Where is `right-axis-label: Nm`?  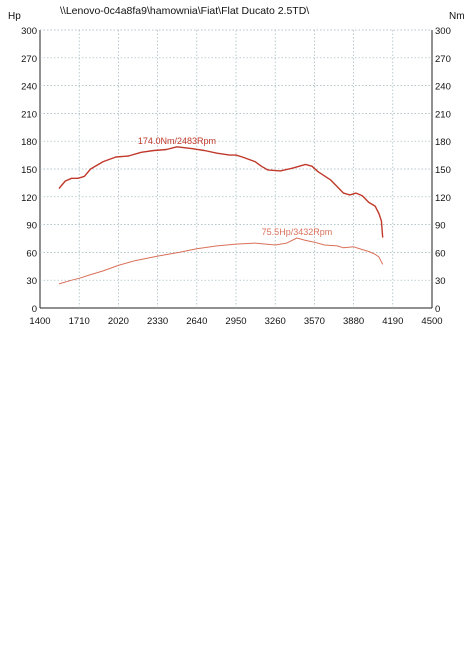 right-axis-label: Nm is located at coordinates (457, 16).